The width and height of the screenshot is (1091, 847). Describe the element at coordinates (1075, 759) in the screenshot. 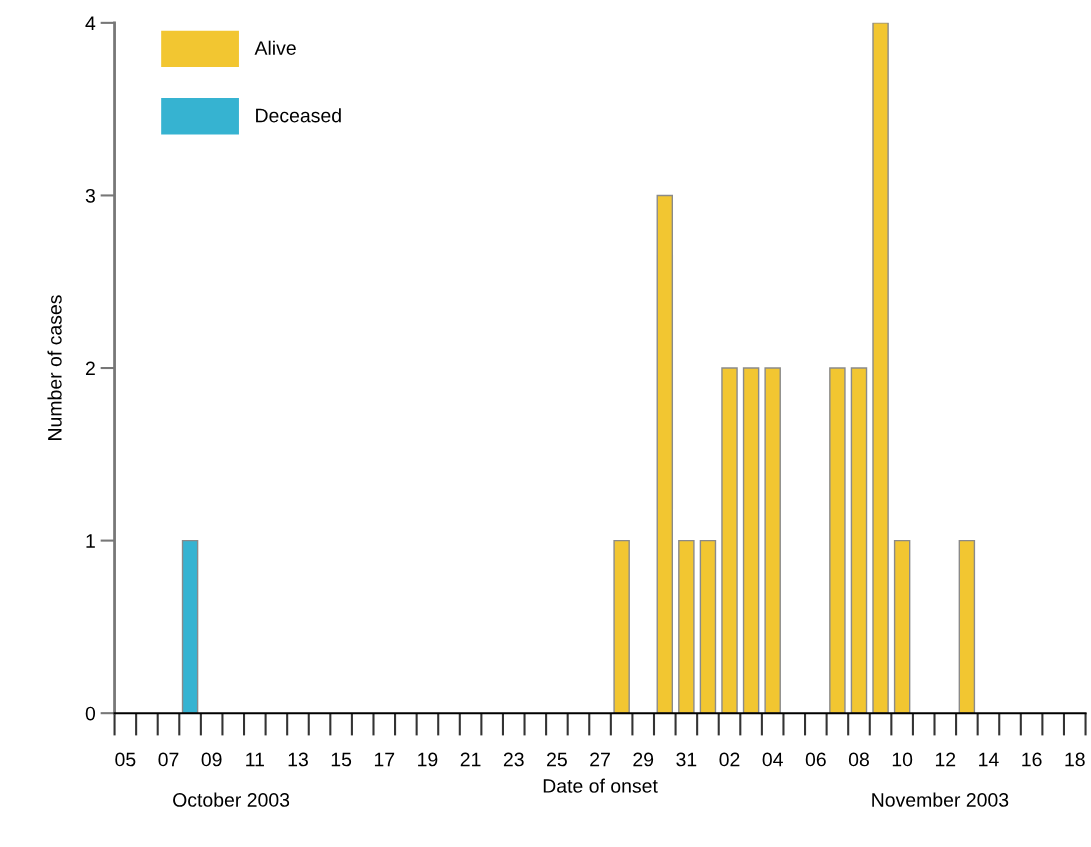

I see `x-tick-label: 18` at that location.